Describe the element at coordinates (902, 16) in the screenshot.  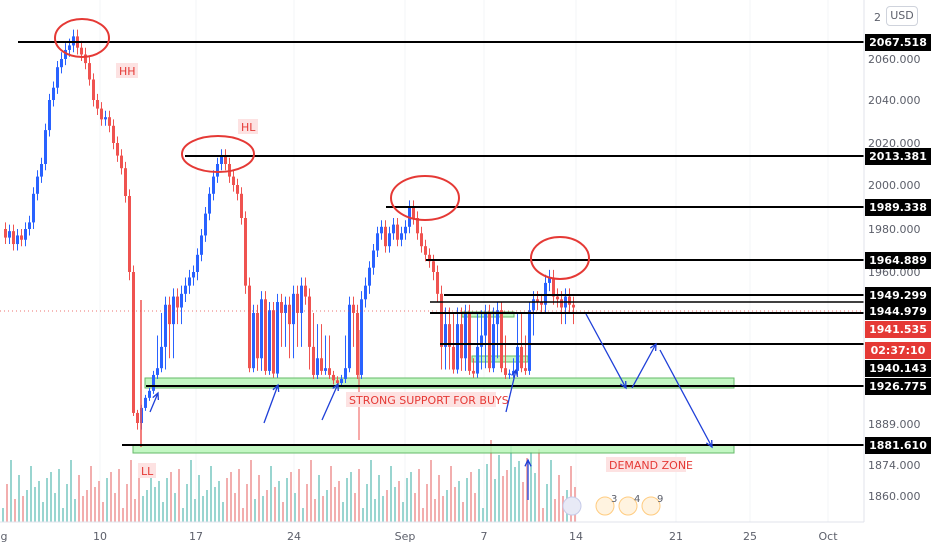
I see `currency-badge: USD` at that location.